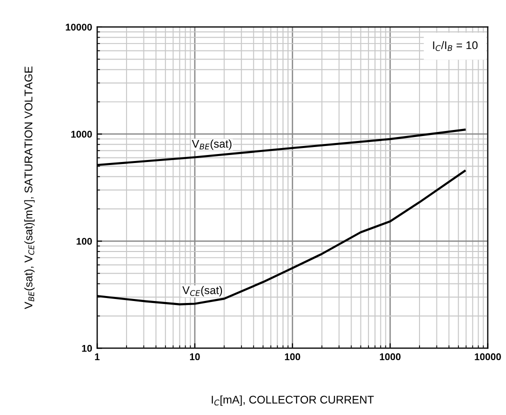 The image size is (506, 415). Describe the element at coordinates (79, 27) in the screenshot. I see `y-tick-label: 10000` at that location.